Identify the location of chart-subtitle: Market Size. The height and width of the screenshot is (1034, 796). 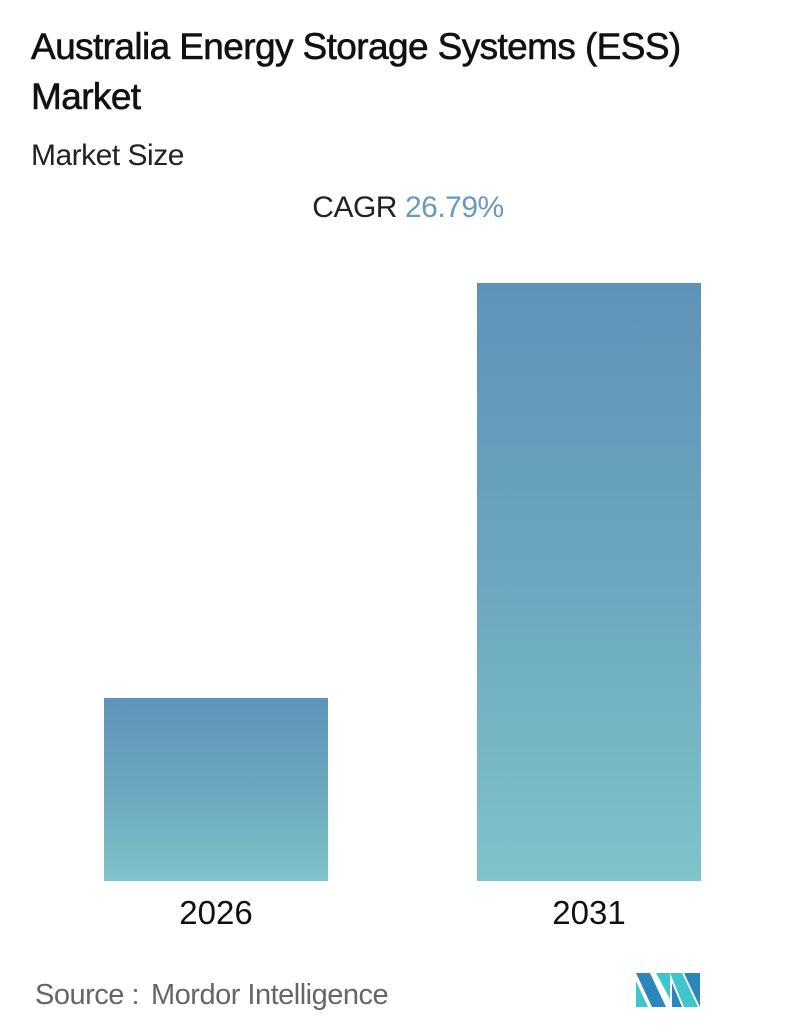
(107, 155).